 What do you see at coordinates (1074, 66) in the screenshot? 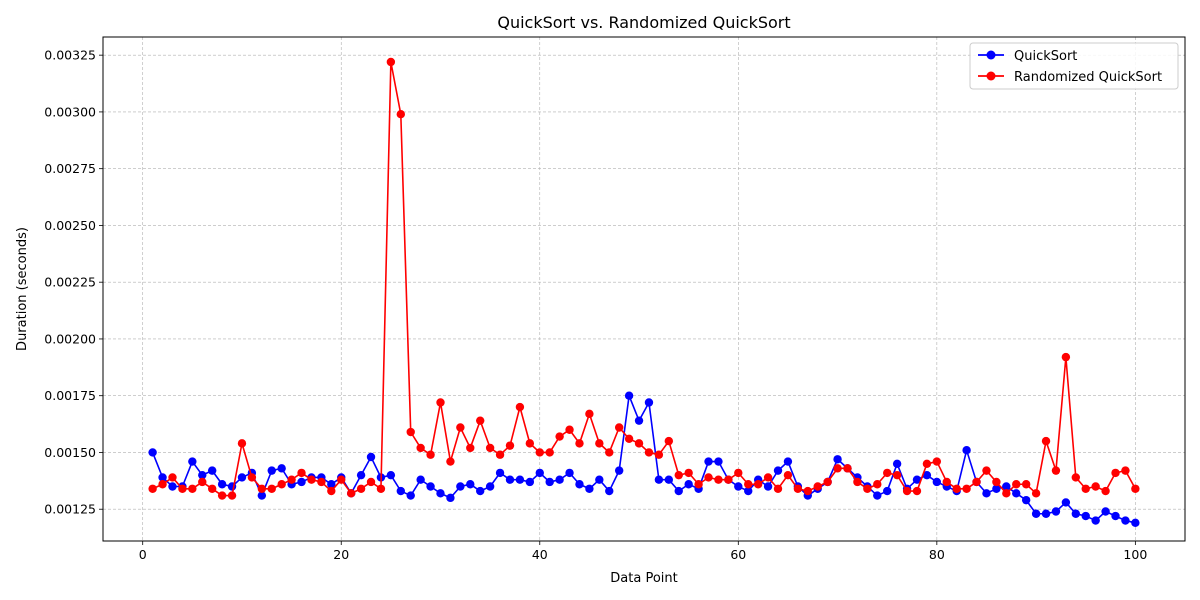
I see `legend: QuickSort Randomized QuickSort` at bounding box center [1074, 66].